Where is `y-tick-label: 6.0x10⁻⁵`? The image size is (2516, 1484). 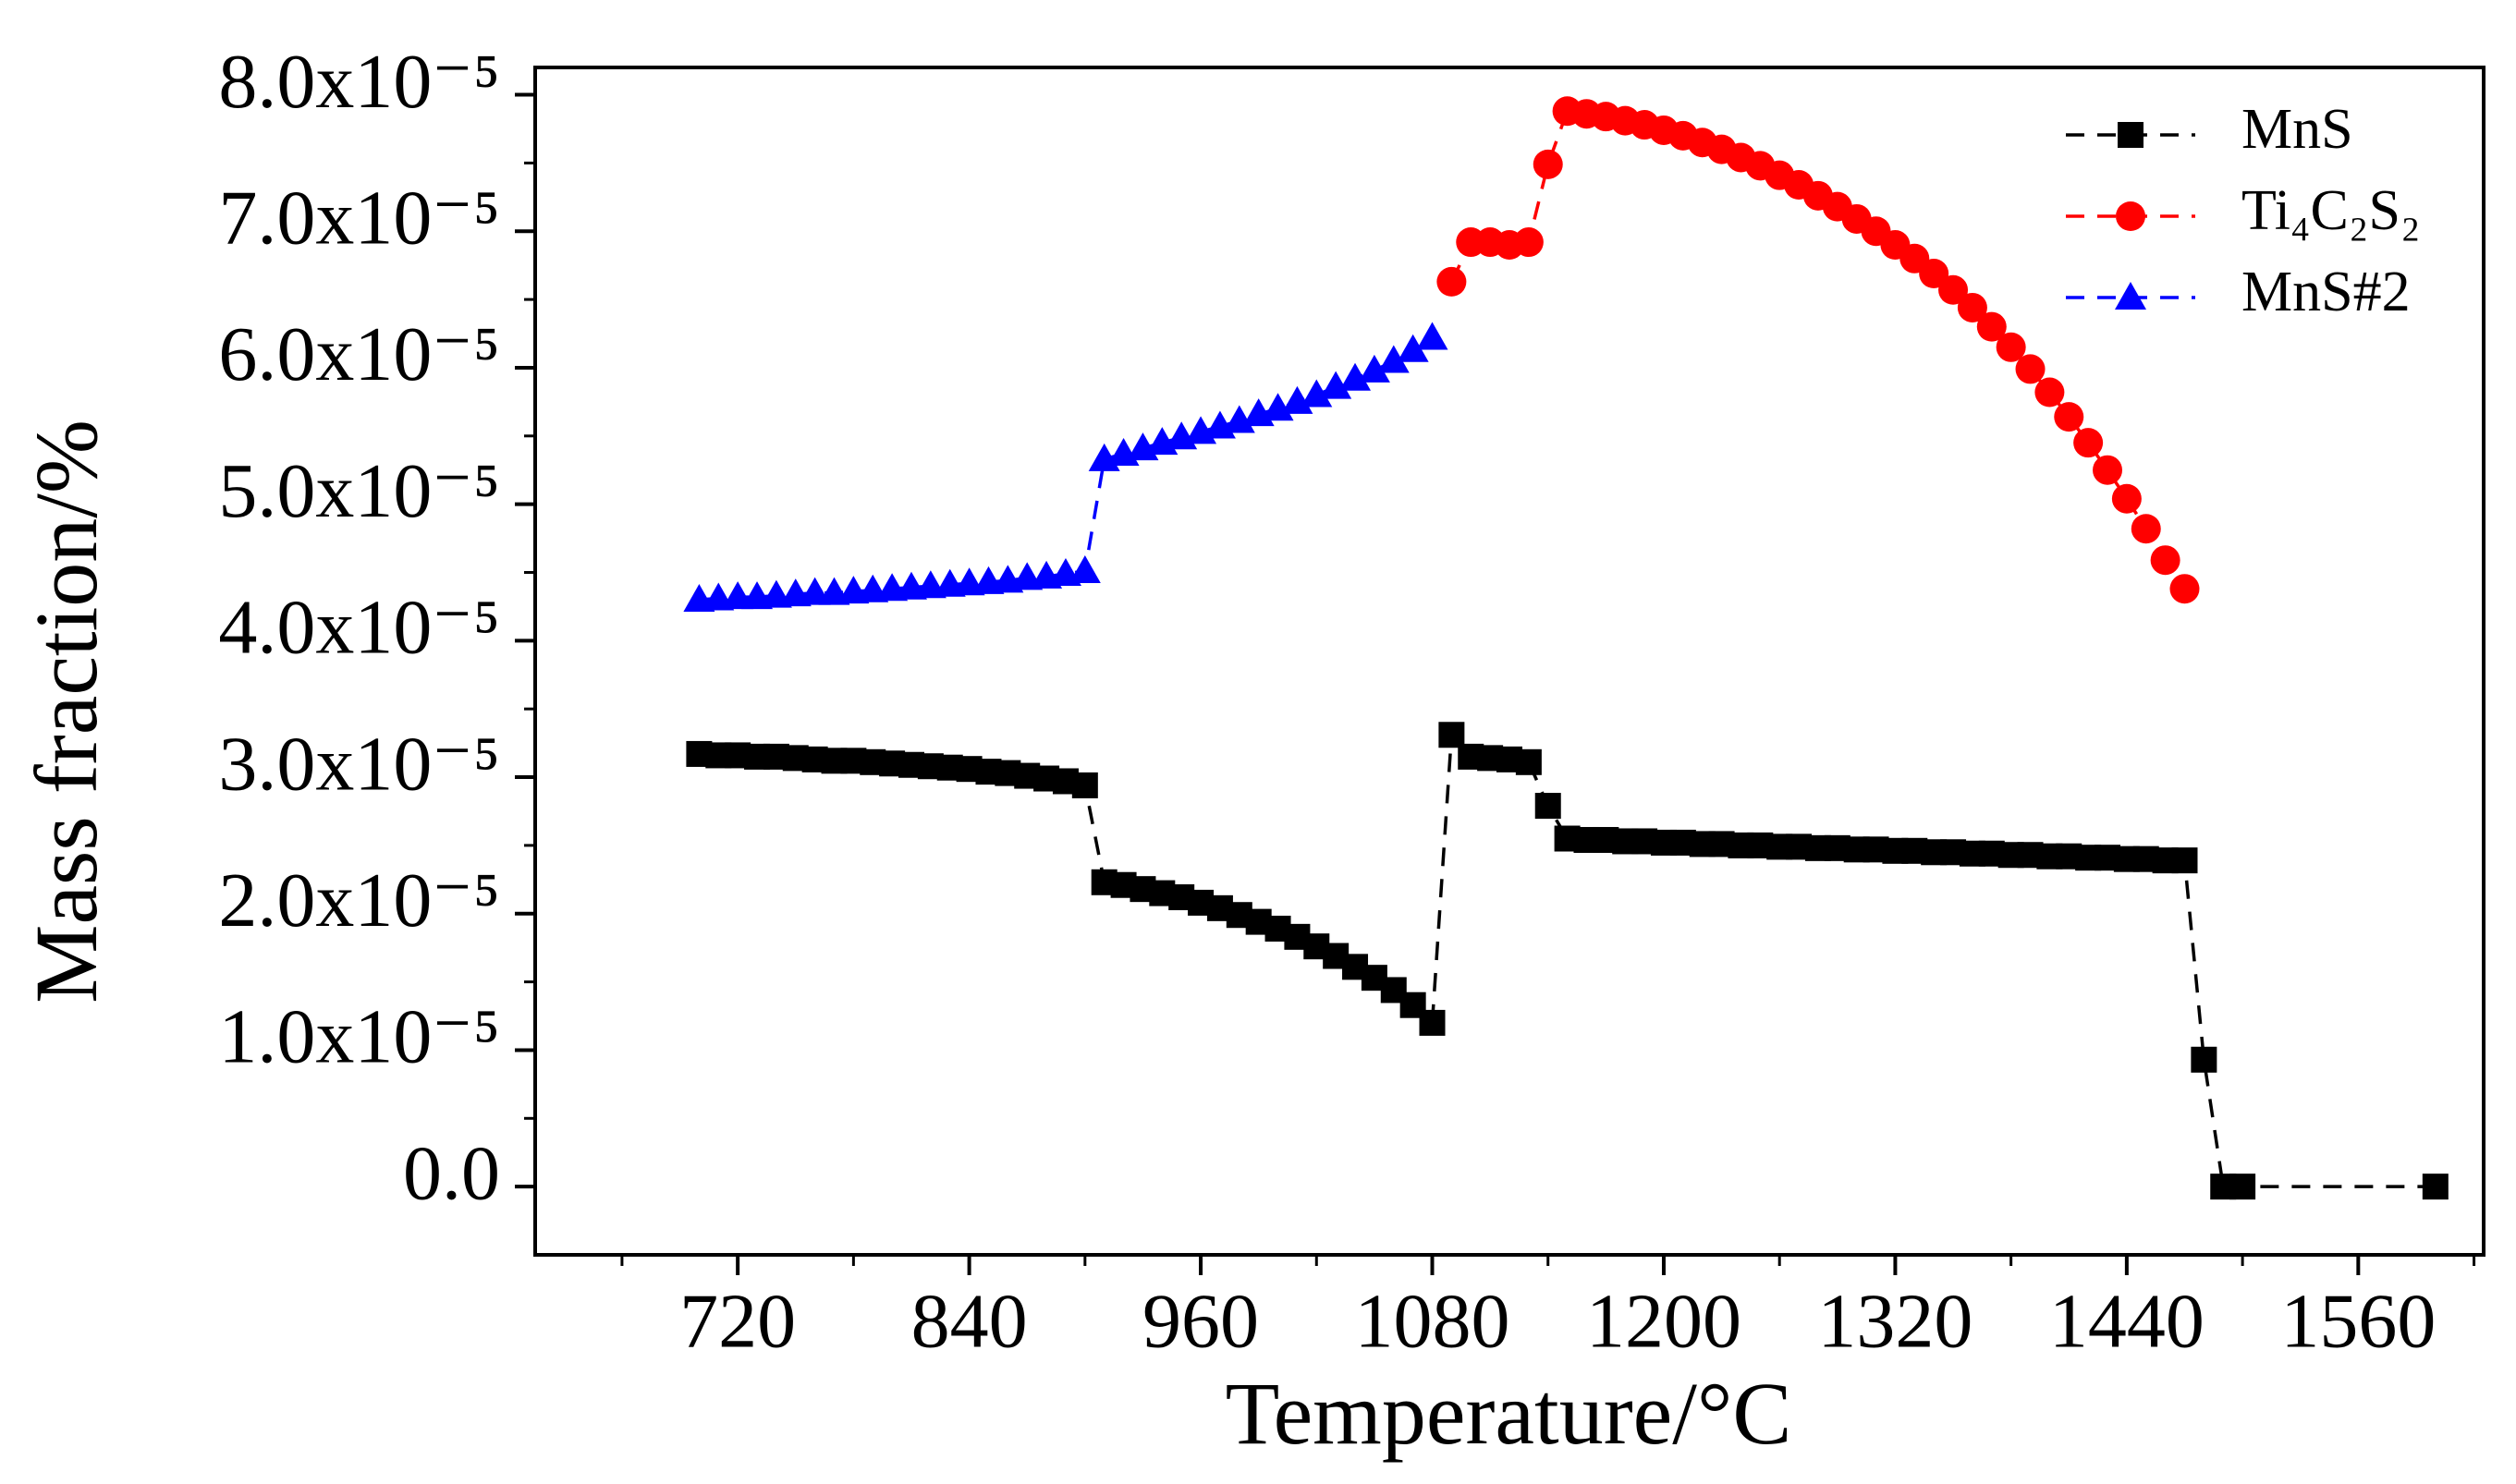
y-tick-label: 6.0x10⁻⁵ is located at coordinates (359, 354).